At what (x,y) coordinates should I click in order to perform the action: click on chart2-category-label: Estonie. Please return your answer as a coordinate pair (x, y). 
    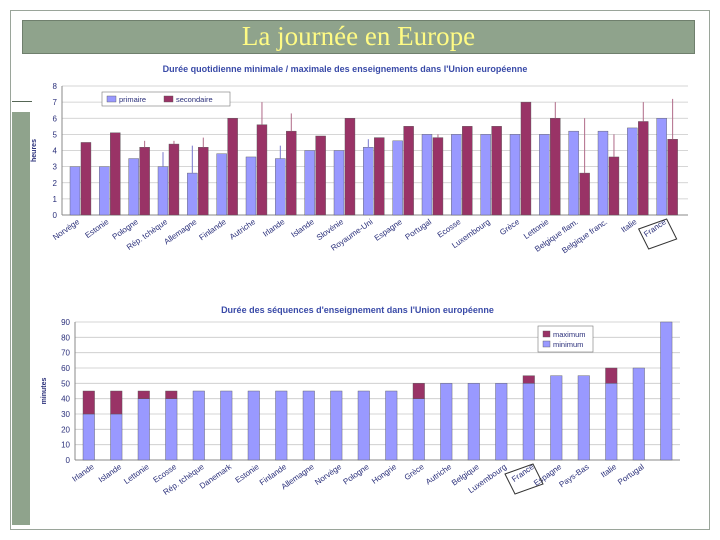
    Looking at the image, I should click on (247, 473).